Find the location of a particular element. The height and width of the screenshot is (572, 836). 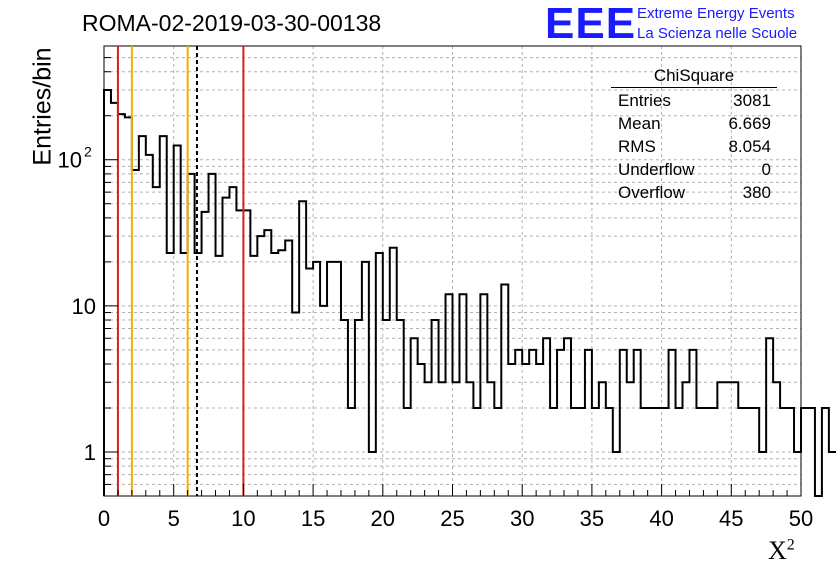

x-tick-label: 45 is located at coordinates (731, 518).